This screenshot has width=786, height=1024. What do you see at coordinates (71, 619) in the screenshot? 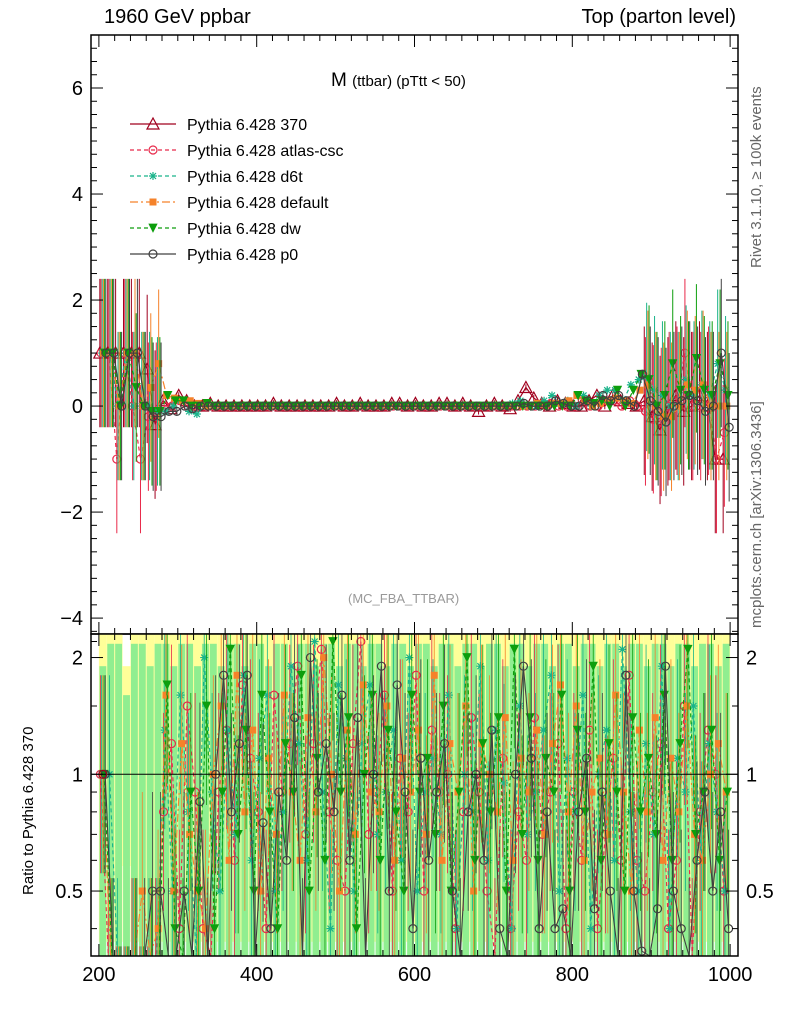
I see `y-tick-label: −4` at bounding box center [71, 619].